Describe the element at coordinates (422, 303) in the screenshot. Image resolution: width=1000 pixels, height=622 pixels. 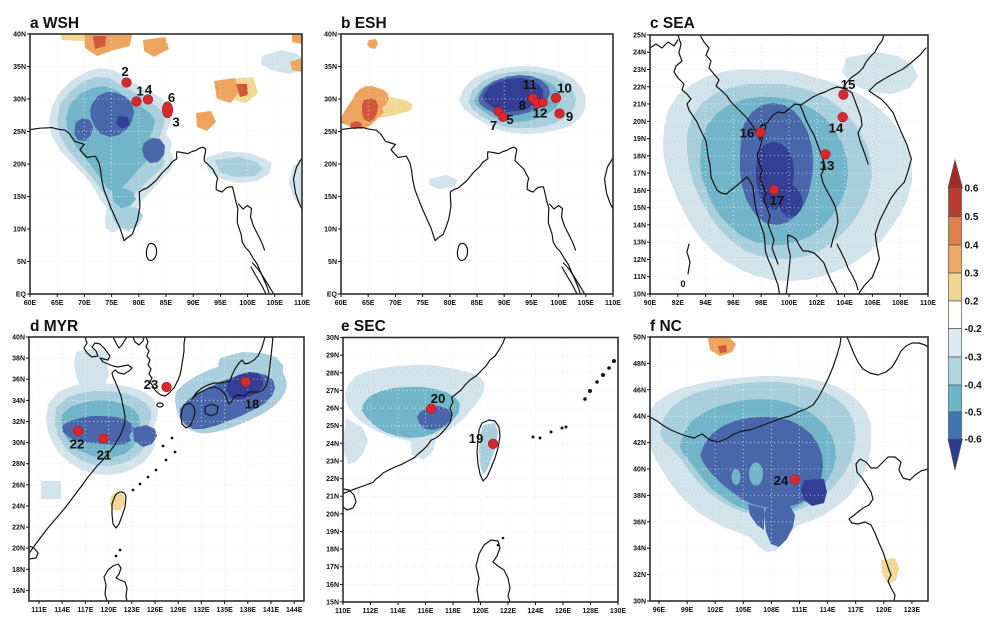
I see `svg-text: 75E` at that location.